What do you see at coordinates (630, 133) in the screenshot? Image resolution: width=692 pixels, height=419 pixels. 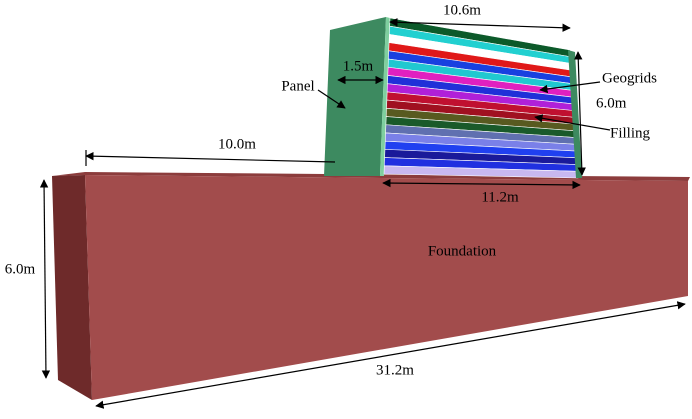 I see `label: Filling` at bounding box center [630, 133].